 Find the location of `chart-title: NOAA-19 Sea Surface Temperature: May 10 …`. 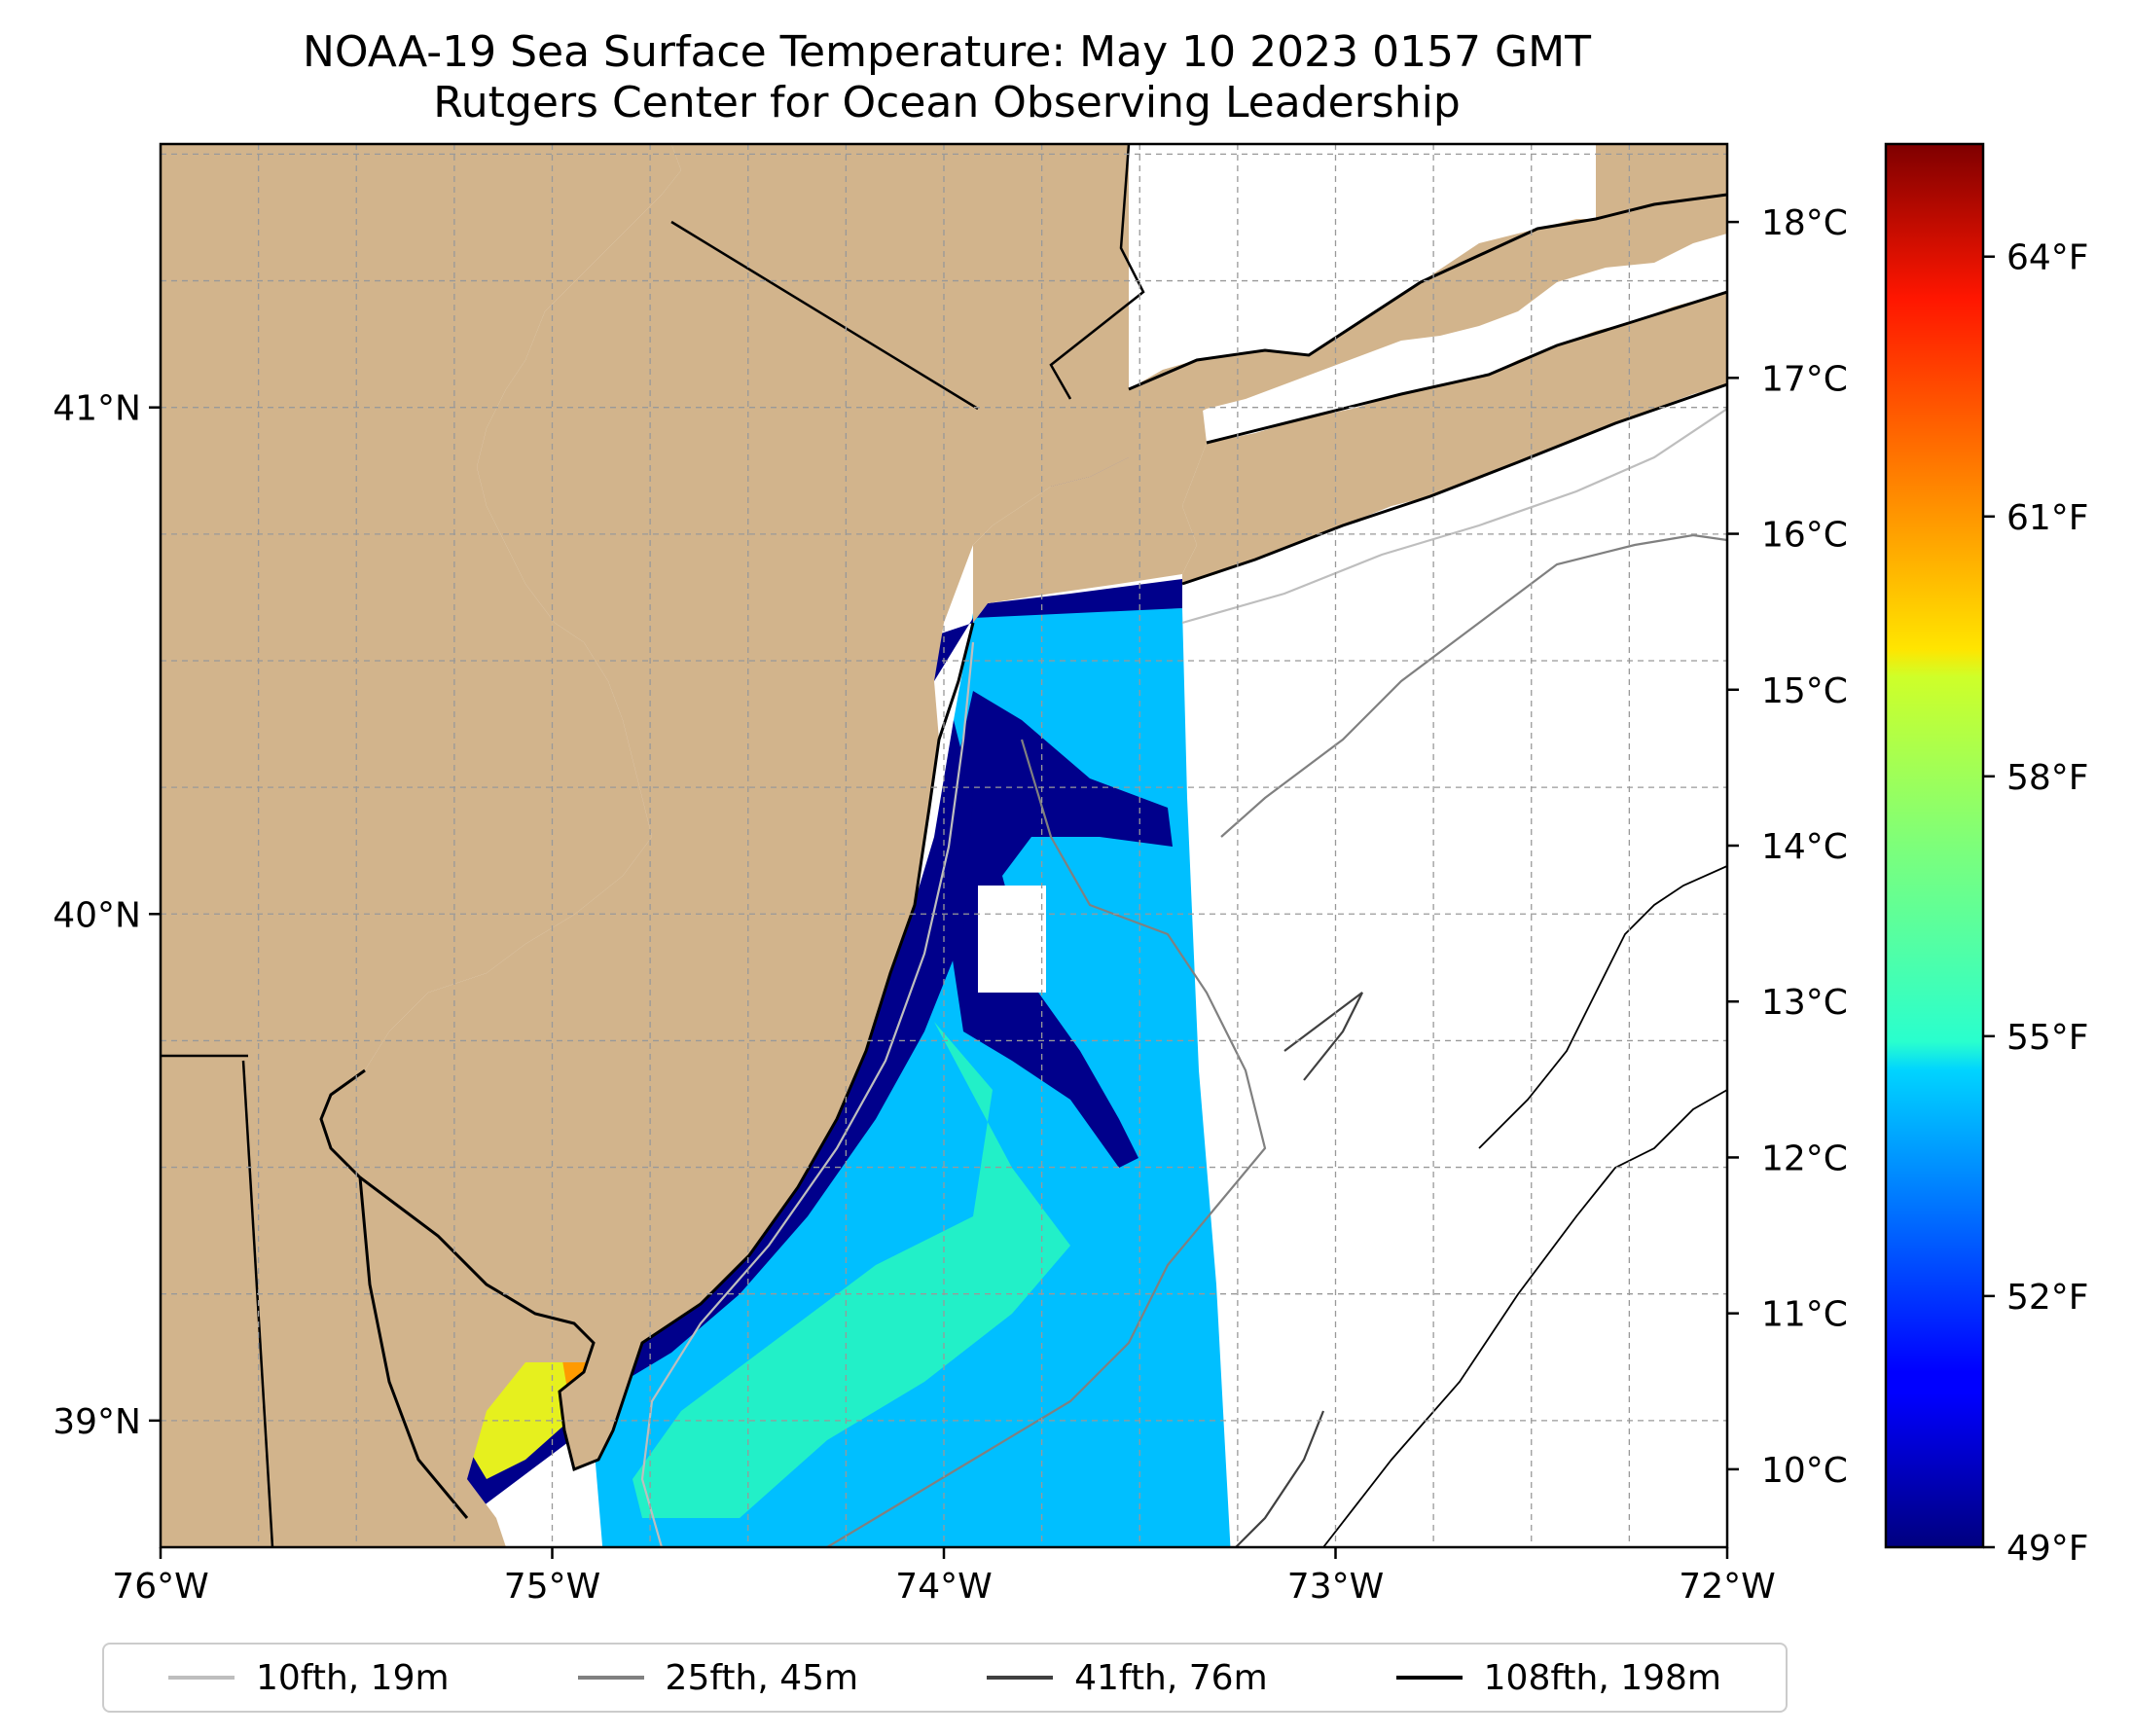

chart-title: NOAA-19 Sea Surface Temperature: May 10 … is located at coordinates (947, 52).